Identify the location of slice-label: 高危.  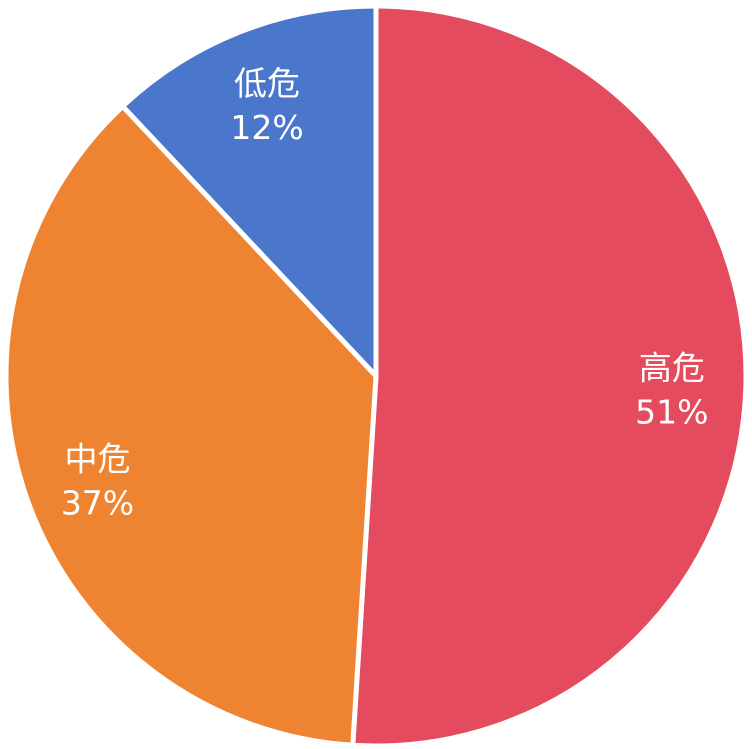
(672, 367).